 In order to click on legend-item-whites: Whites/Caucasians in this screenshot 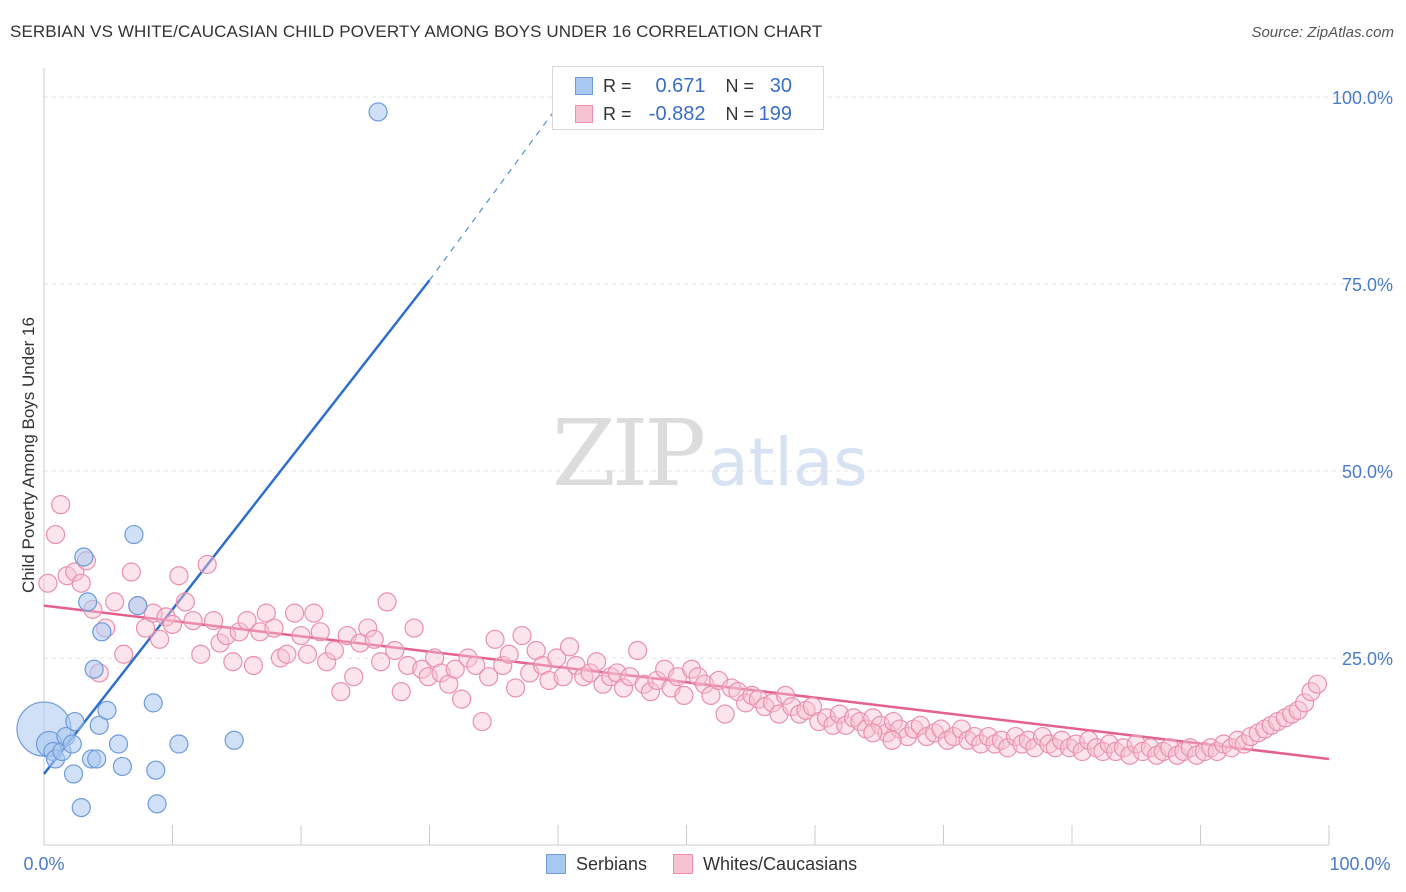, I will do `click(765, 864)`.